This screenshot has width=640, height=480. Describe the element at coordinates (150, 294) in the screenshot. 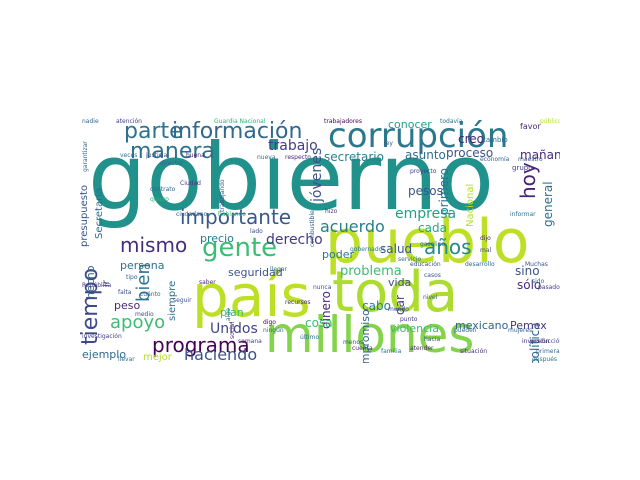

I see `word-cuanto: cuánto` at that location.